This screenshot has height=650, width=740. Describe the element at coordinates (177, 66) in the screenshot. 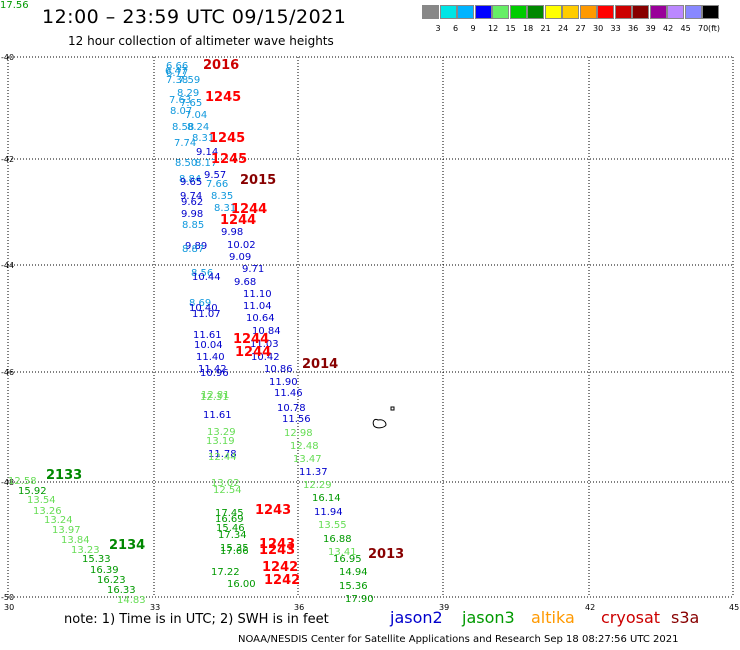

I see `swh-value: 6.66` at that location.